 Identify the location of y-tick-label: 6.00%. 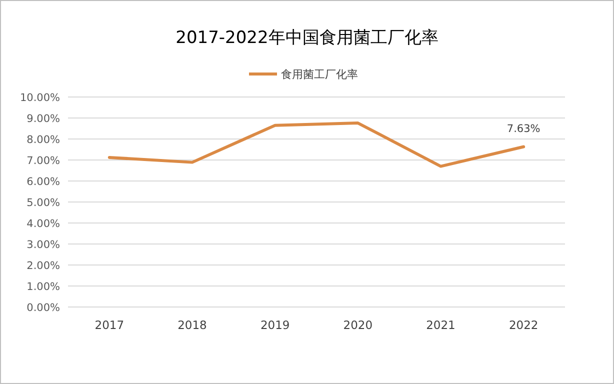
(43, 182).